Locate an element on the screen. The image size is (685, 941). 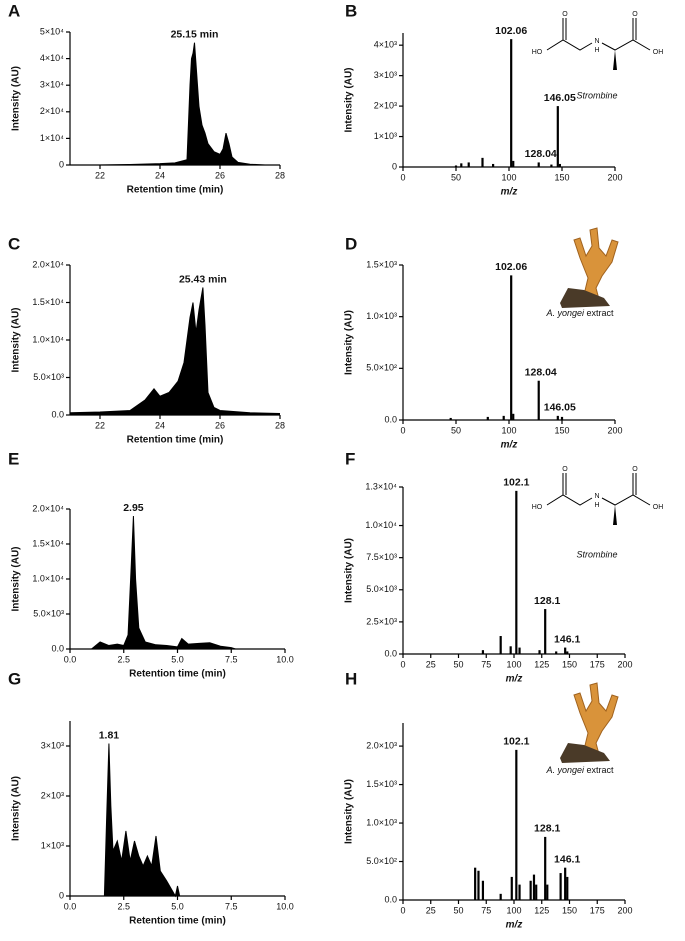
y-tick-label: 1×10⁴ is located at coordinates (52, 138).